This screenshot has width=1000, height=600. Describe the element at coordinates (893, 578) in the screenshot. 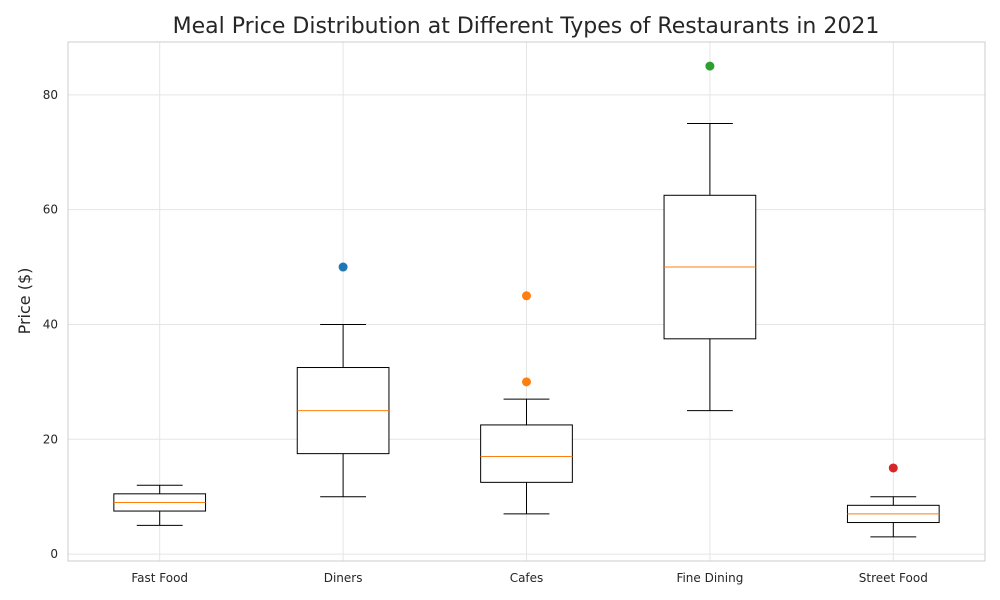

I see `x-tick-label: Street Food` at that location.